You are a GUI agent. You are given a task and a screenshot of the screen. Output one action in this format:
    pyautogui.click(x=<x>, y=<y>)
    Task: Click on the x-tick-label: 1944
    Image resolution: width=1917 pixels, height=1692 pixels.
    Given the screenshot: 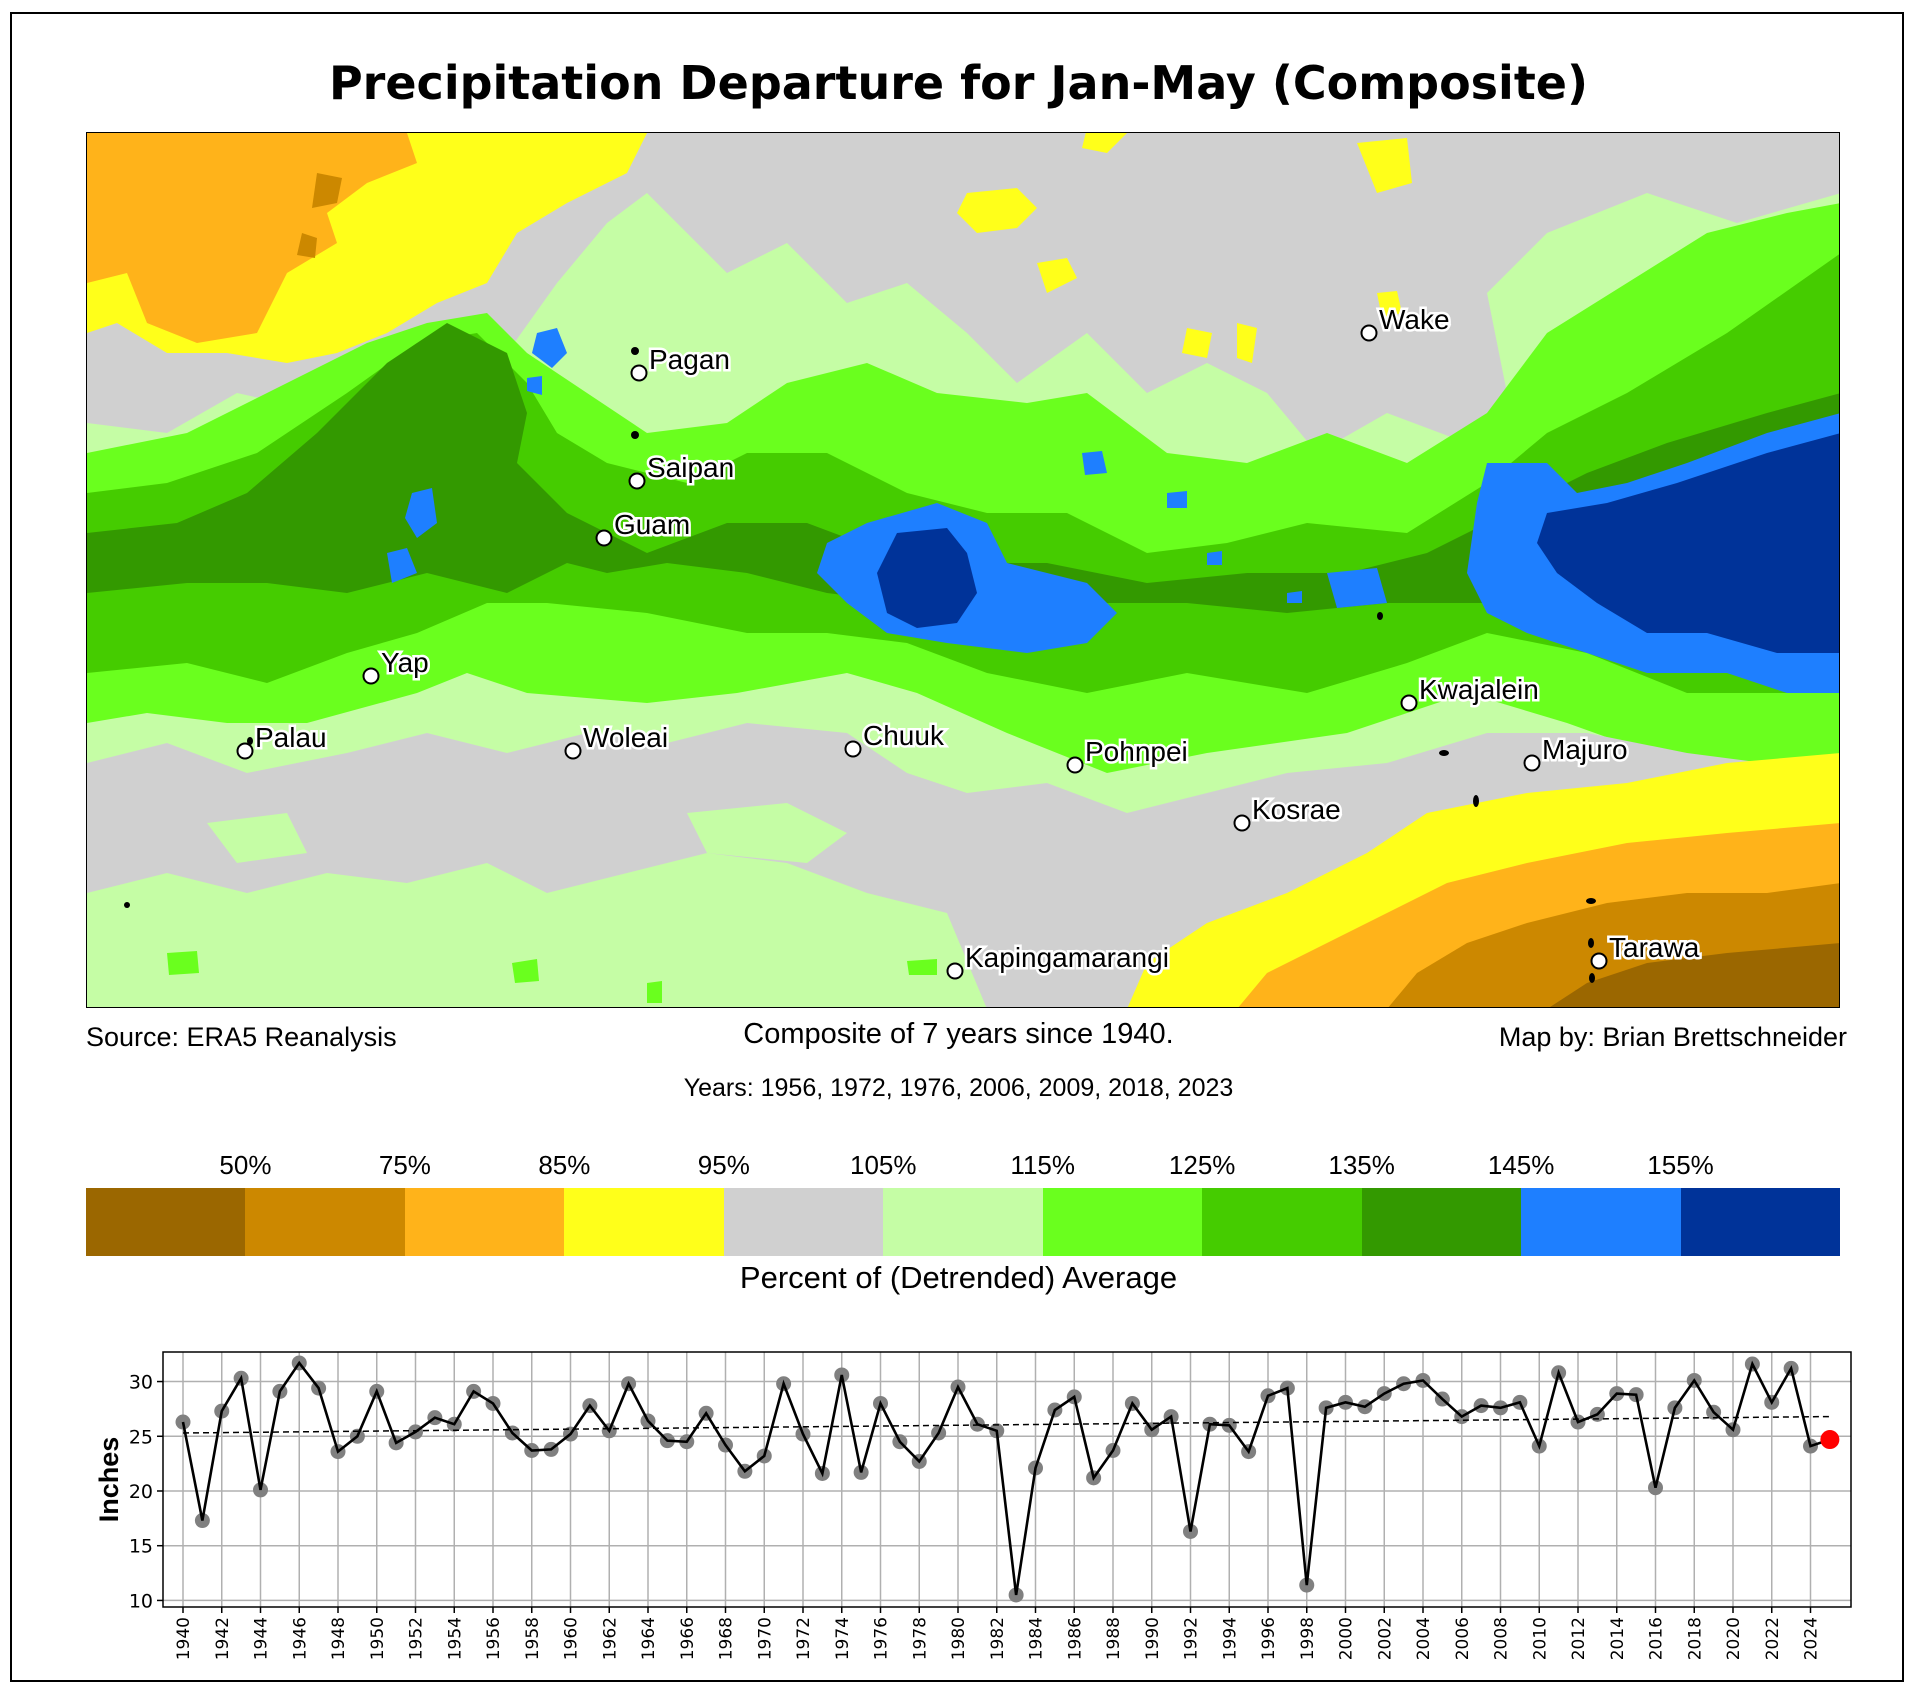 What is the action you would take?
    pyautogui.click(x=262, y=1638)
    